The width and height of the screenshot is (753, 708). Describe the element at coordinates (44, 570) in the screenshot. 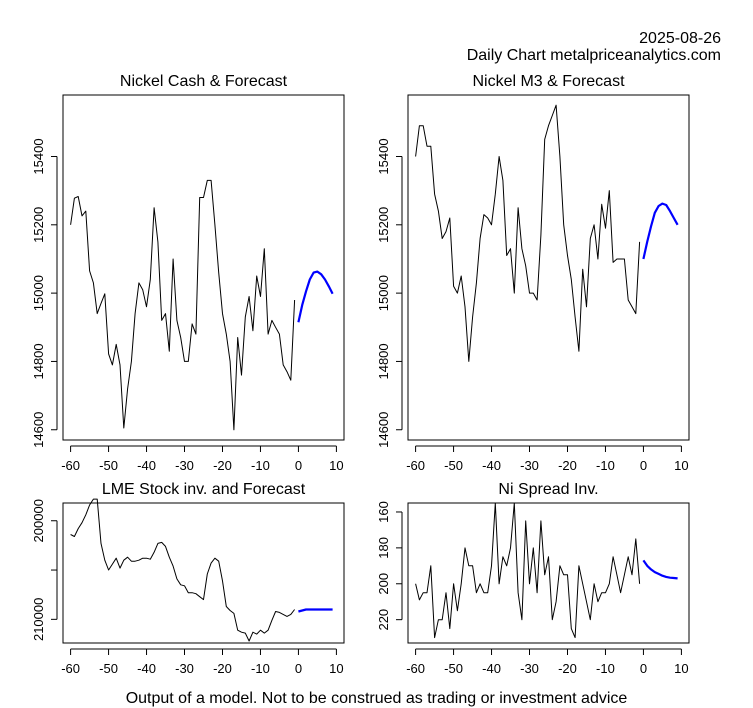

I see `y-axis: 200000 210000` at that location.